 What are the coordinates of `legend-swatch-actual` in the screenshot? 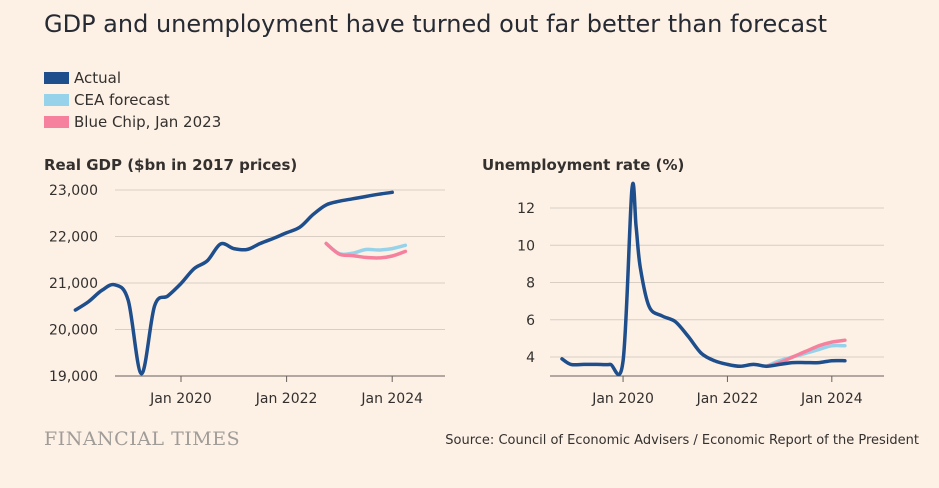 It's located at (56, 78).